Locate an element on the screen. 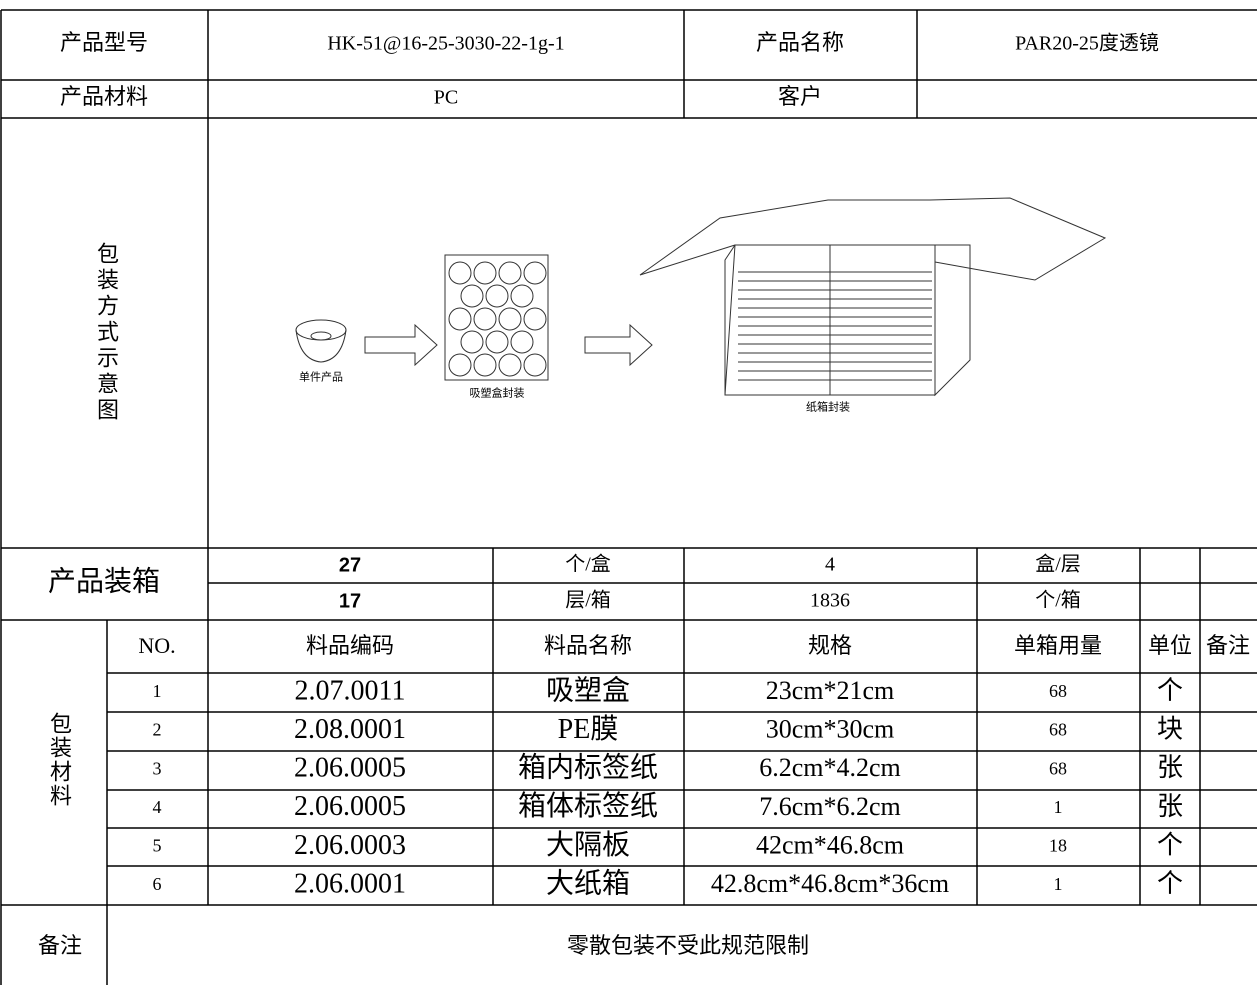 The width and height of the screenshot is (1257, 985). cell-text: 6 is located at coordinates (157, 884).